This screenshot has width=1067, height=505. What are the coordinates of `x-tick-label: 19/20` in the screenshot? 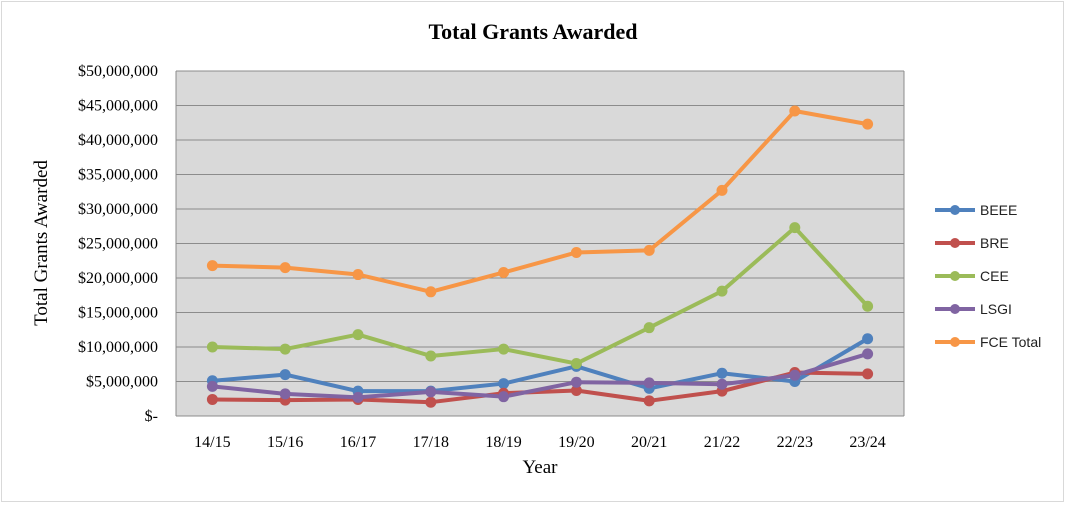 It's located at (576, 442).